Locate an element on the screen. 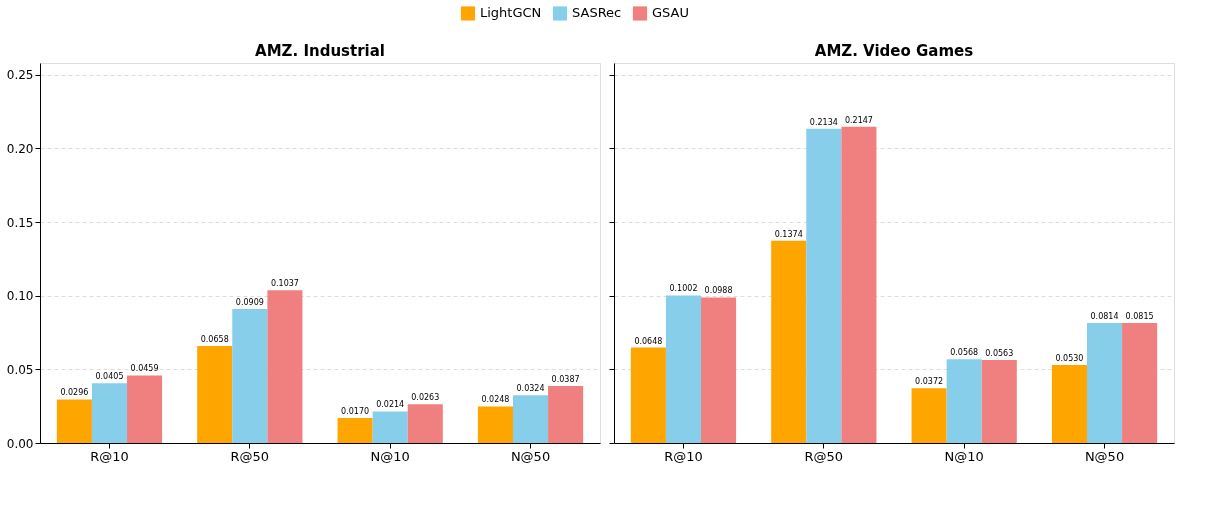 This screenshot has width=1222, height=505. data-label: 0.0372 is located at coordinates (929, 382).